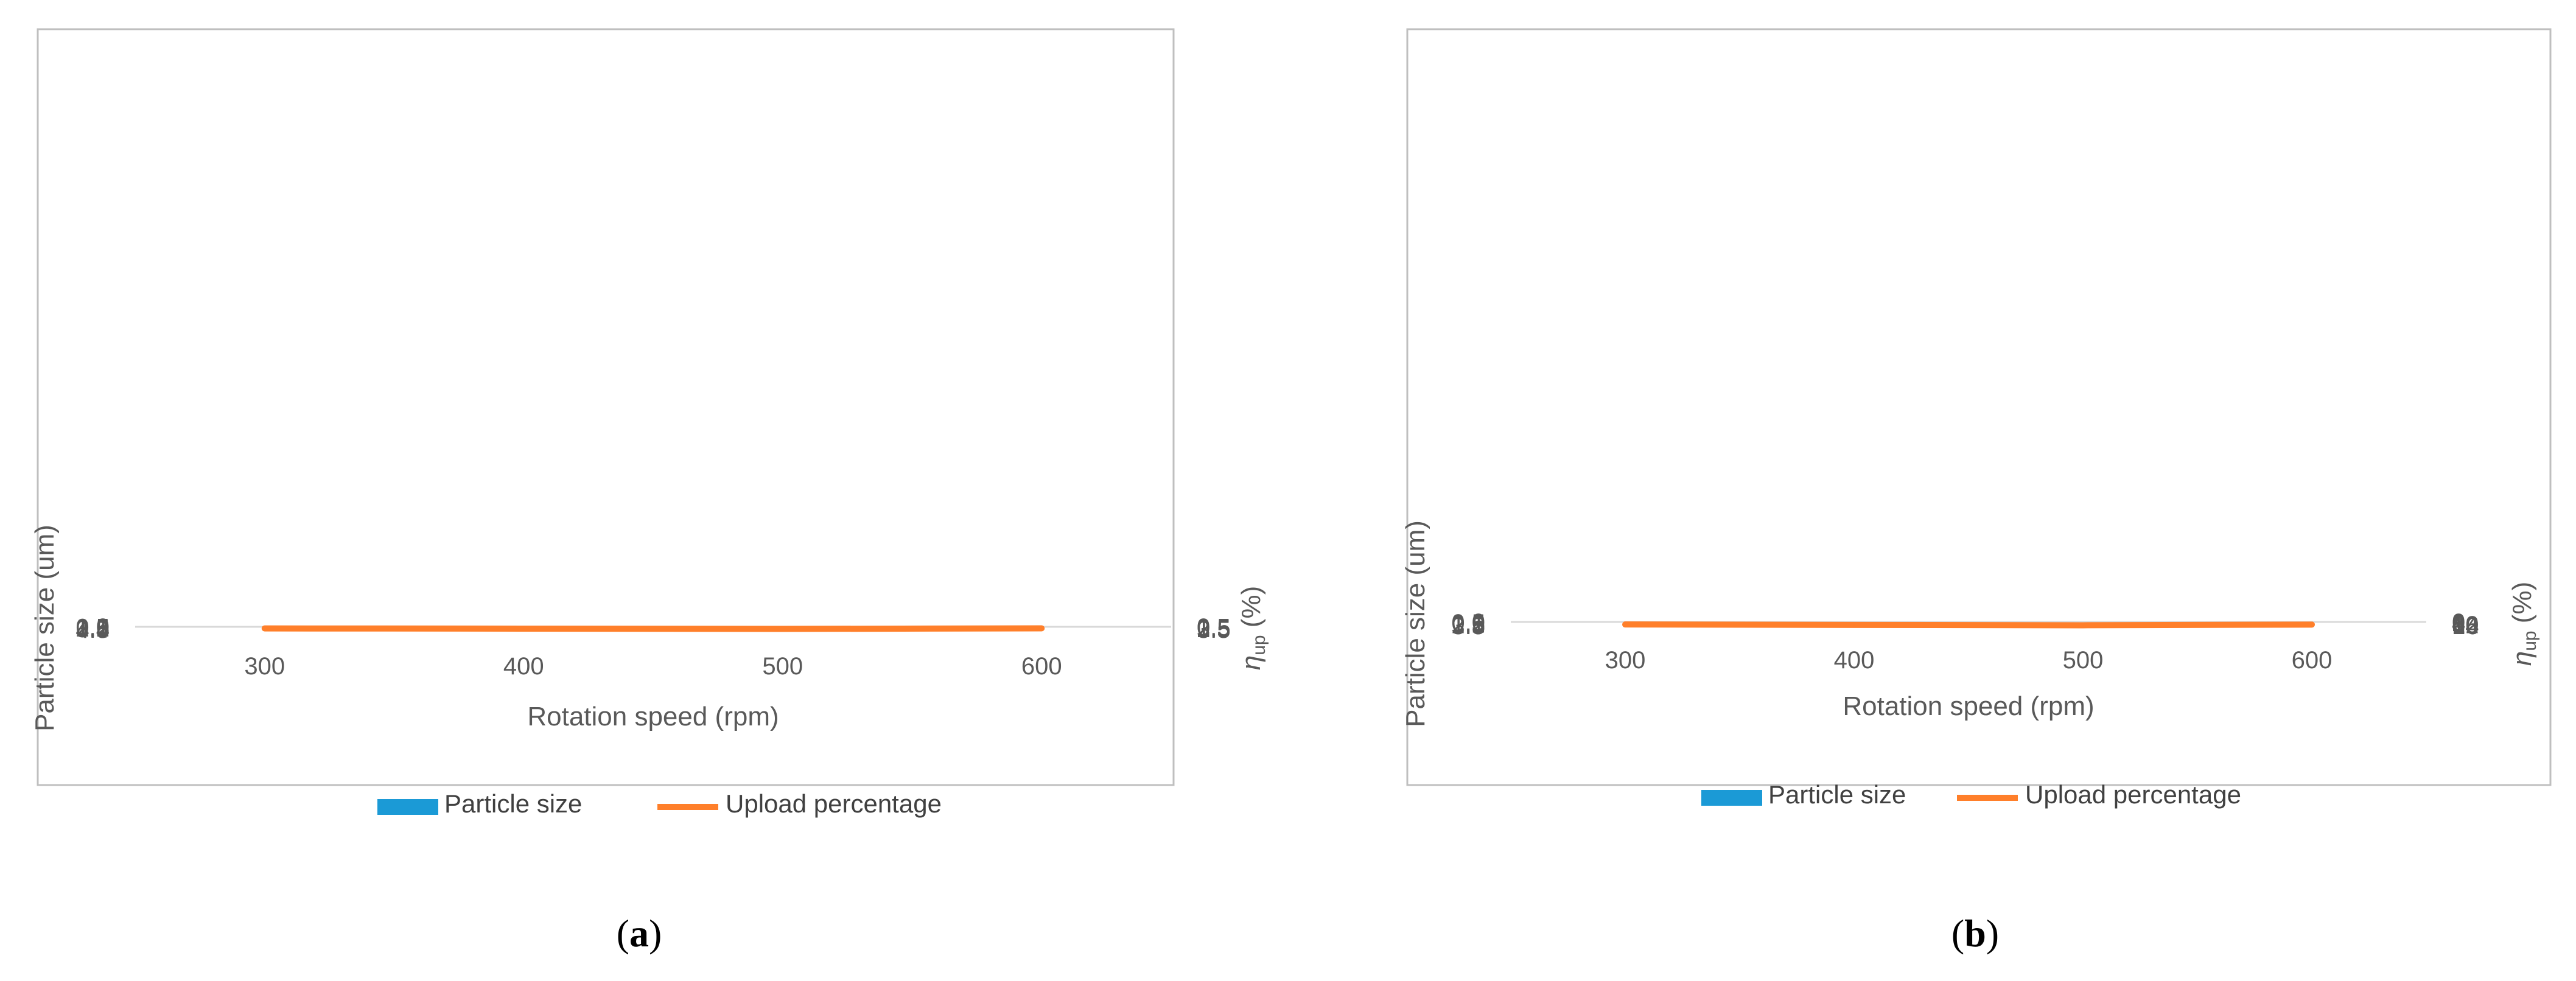  I want to click on y2-tick-label: 0.5, so click(1214, 628).